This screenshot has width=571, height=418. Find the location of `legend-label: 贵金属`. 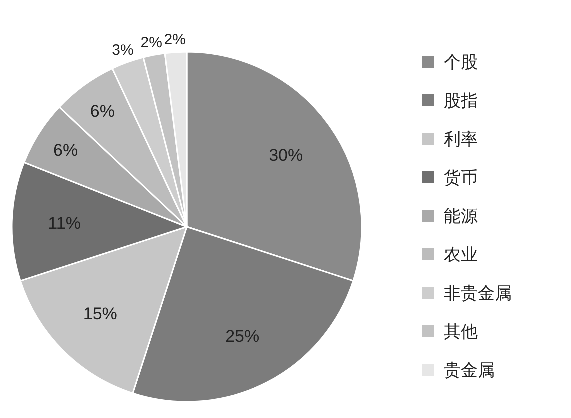

legend-label: 贵金属 is located at coordinates (469, 370).